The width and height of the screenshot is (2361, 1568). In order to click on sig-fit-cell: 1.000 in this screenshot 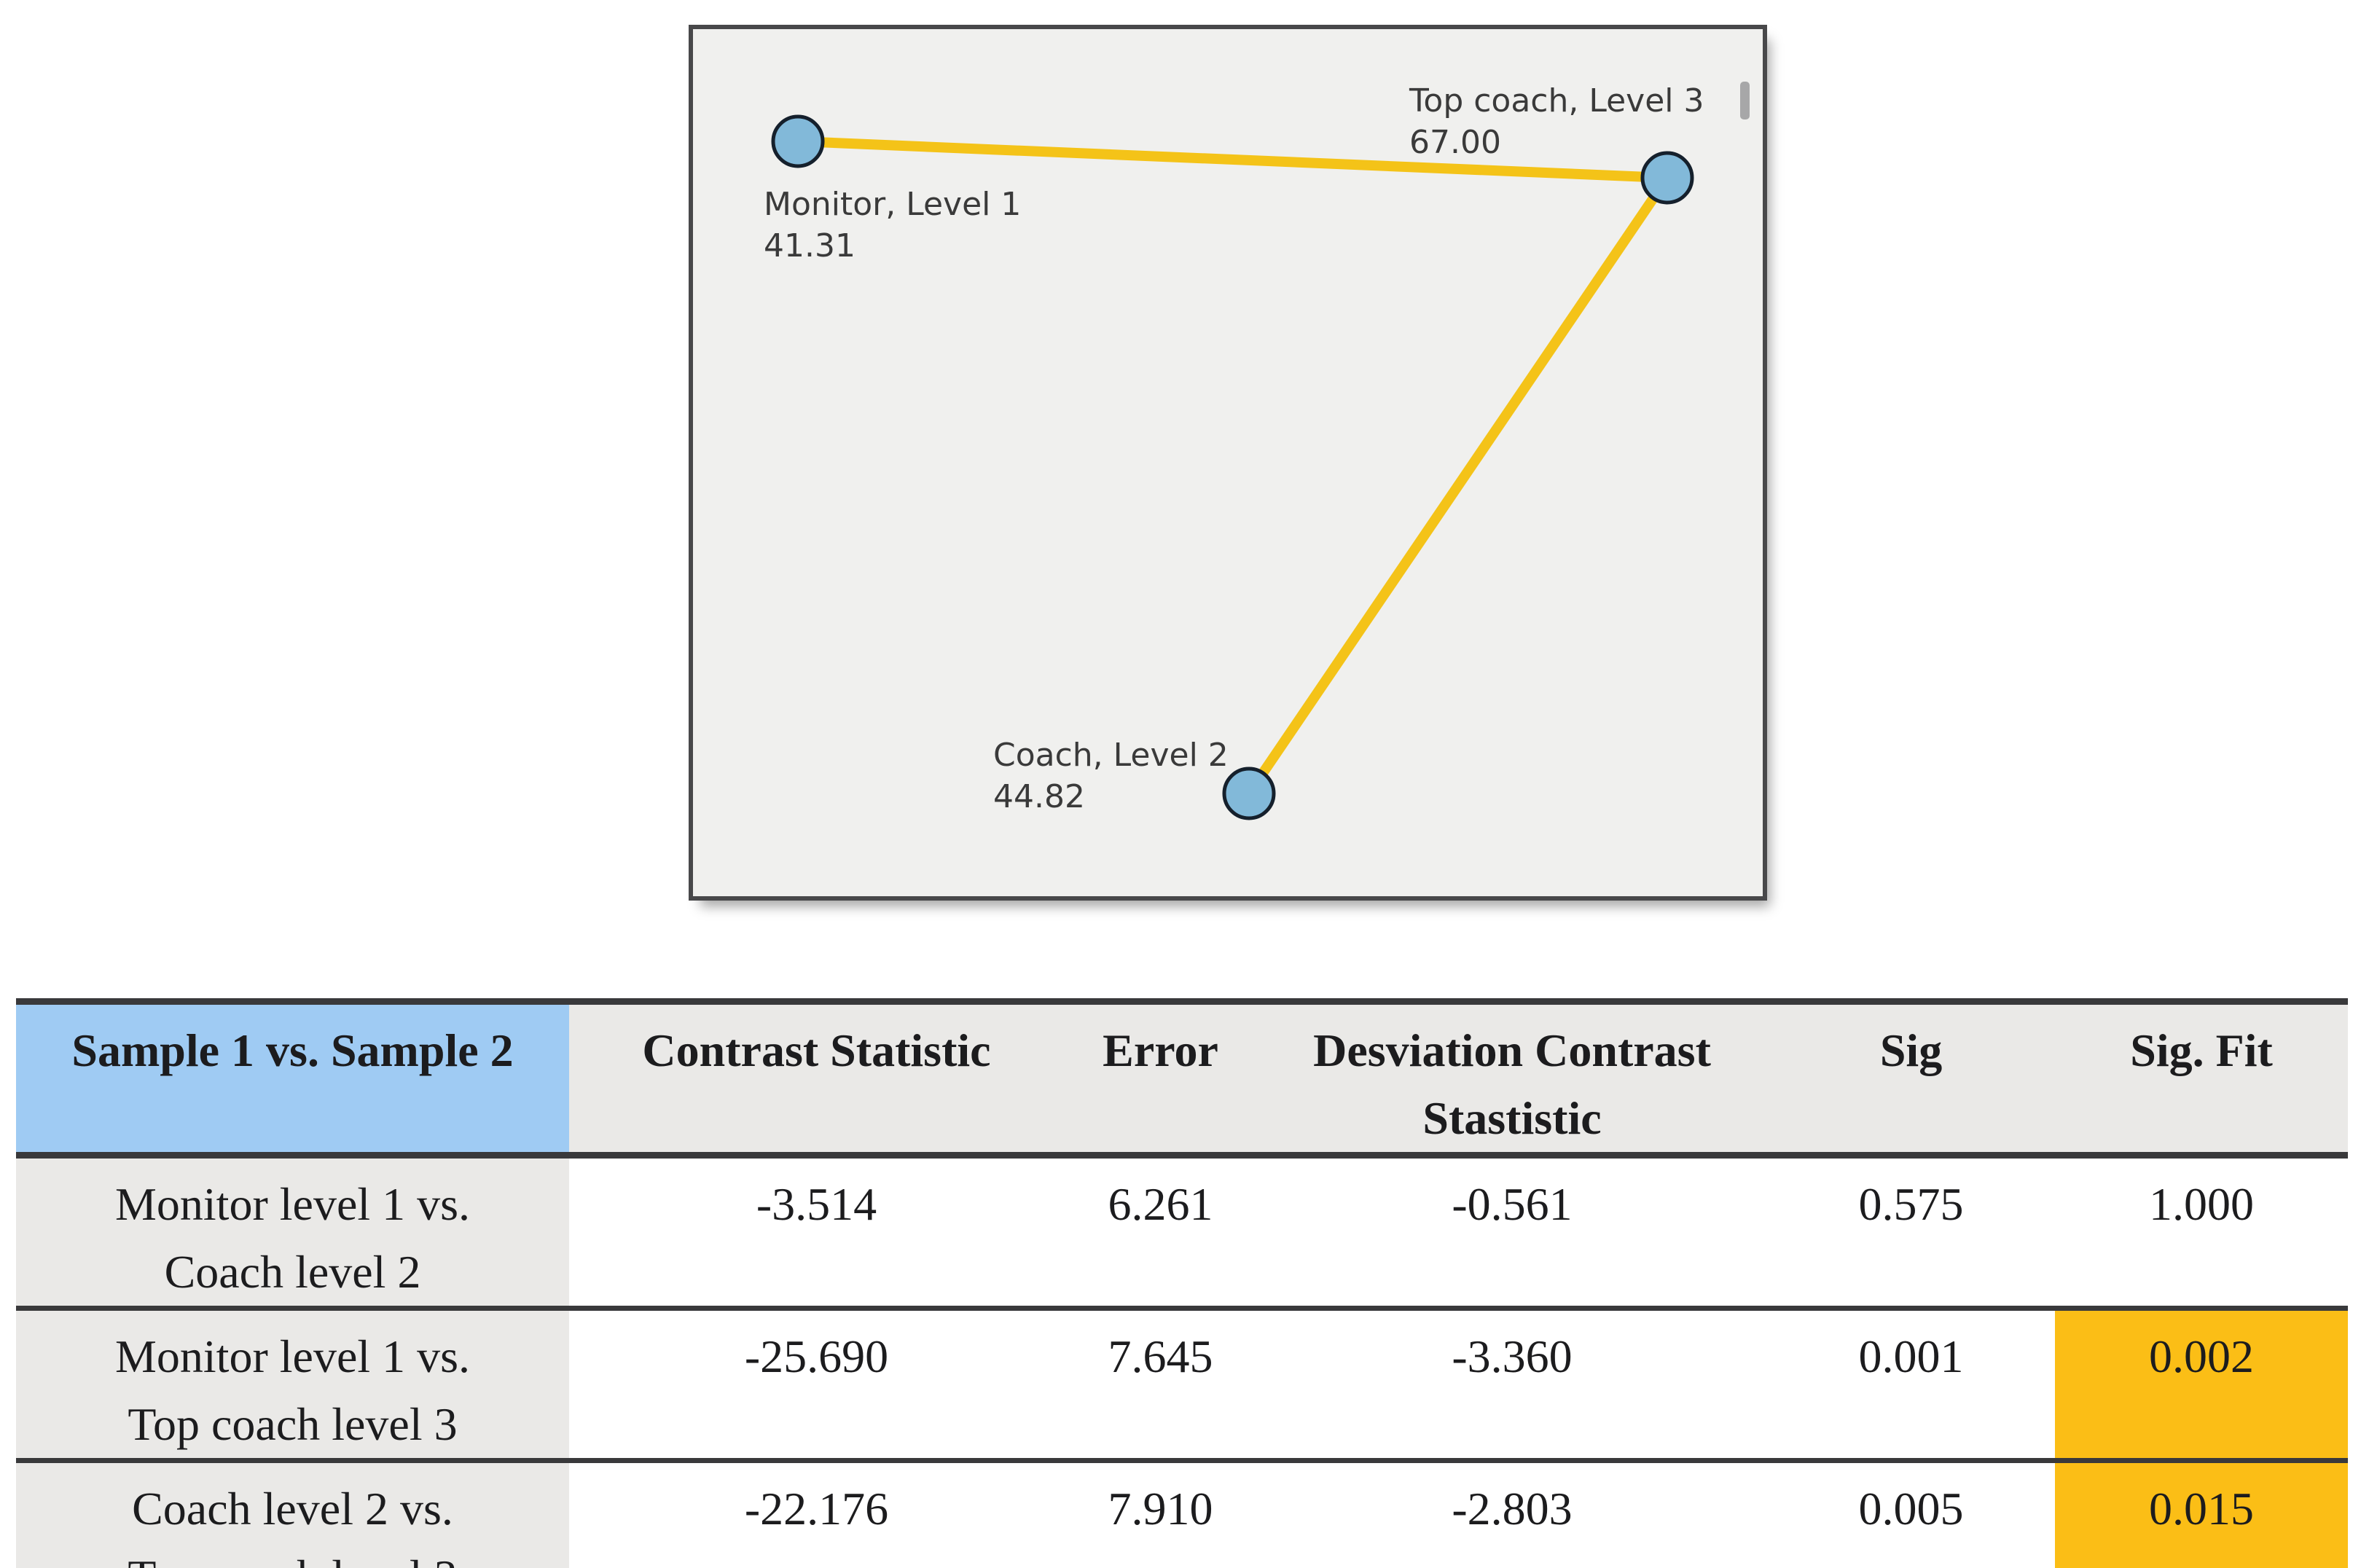, I will do `click(2201, 1233)`.